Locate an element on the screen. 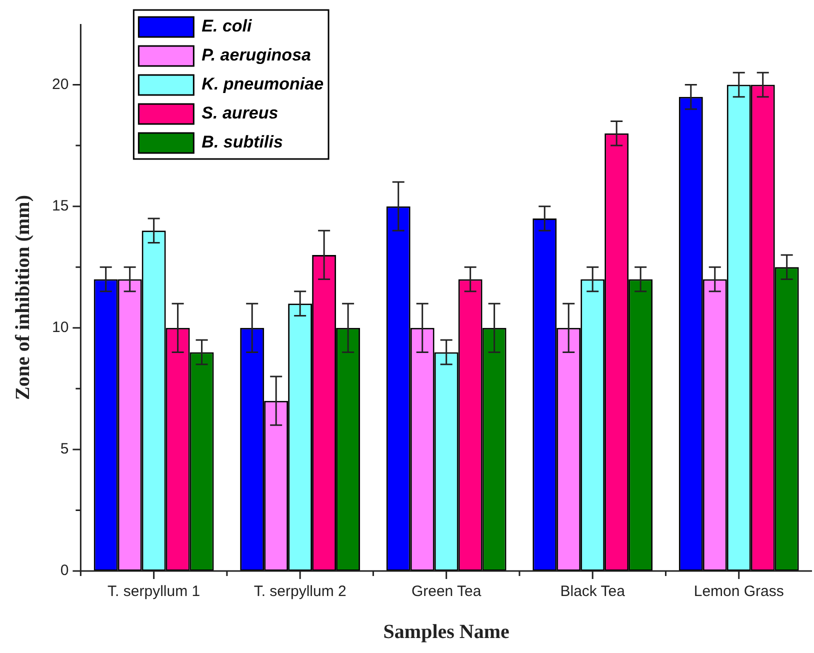  y-tick-label: 0 is located at coordinates (64, 571).